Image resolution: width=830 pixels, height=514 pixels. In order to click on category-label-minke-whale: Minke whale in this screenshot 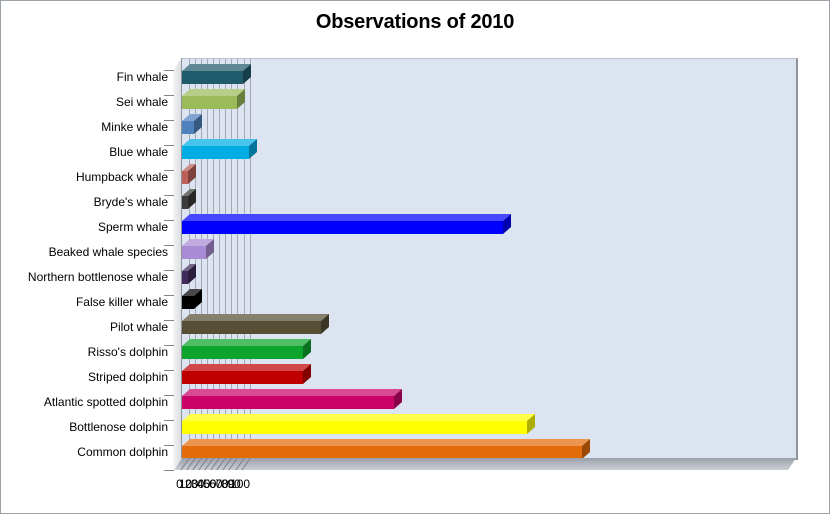, I will do `click(134, 127)`.